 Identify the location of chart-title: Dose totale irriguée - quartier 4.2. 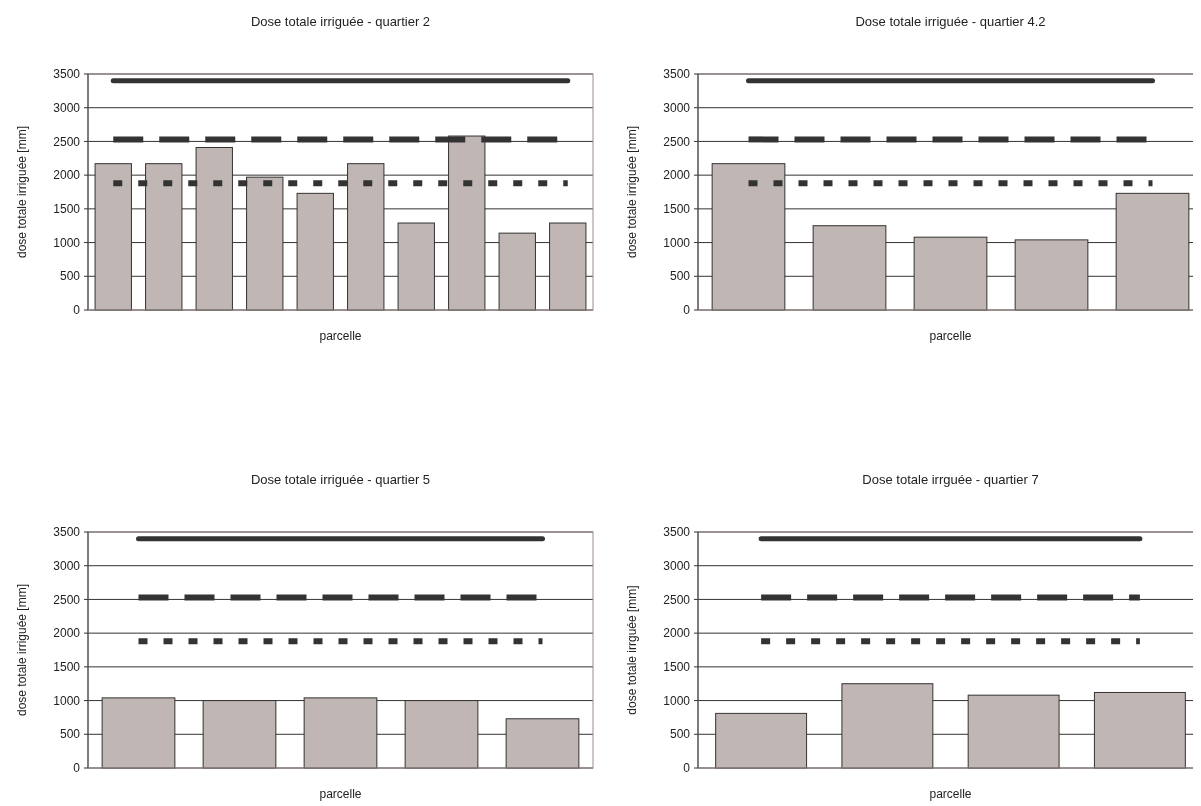
(950, 21).